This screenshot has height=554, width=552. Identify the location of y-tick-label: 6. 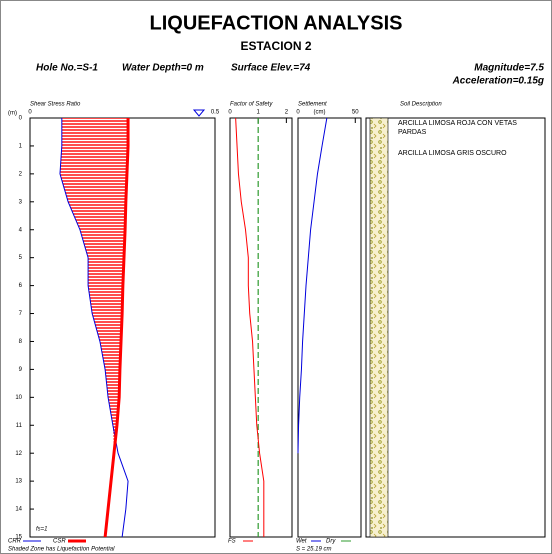
(21, 286).